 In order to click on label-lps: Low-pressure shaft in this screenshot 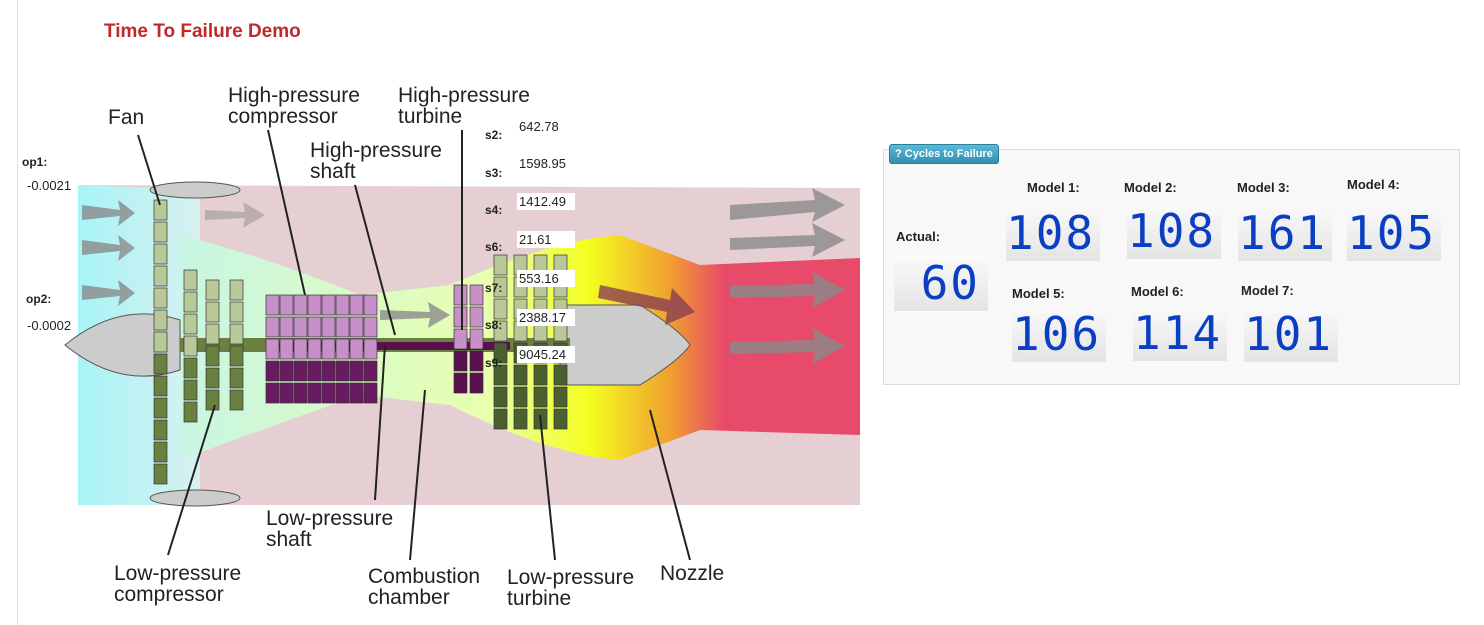, I will do `click(330, 529)`.